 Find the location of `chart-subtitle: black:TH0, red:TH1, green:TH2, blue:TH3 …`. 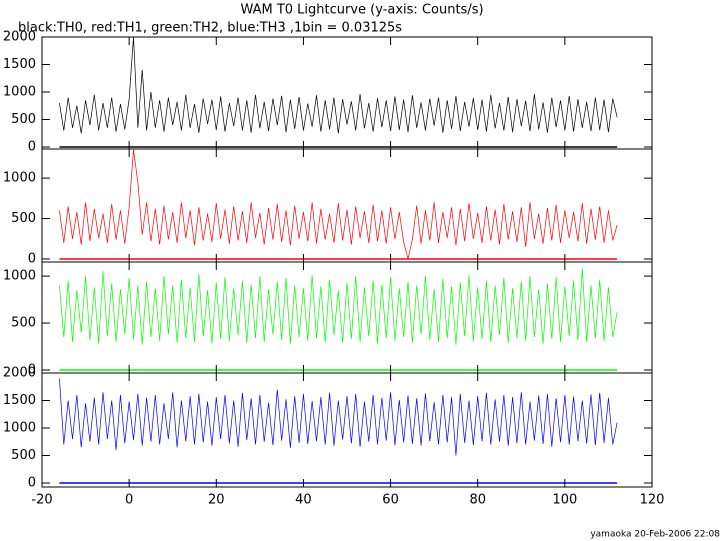

chart-subtitle: black:TH0, red:TH1, green:TH2, blue:TH3 … is located at coordinates (210, 28).